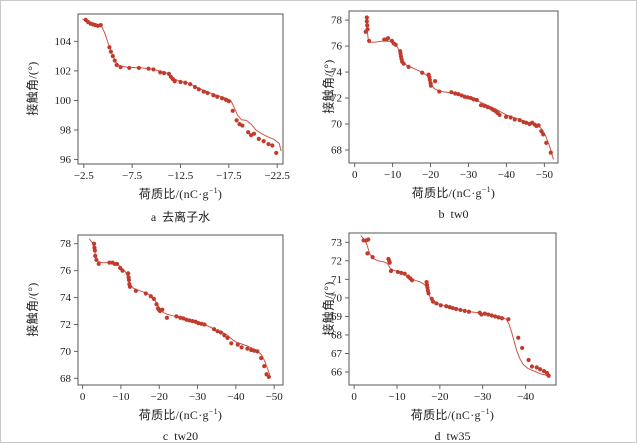 The image size is (637, 443). Describe the element at coordinates (181, 176) in the screenshot. I see `x-tick-label: −12.5` at that location.